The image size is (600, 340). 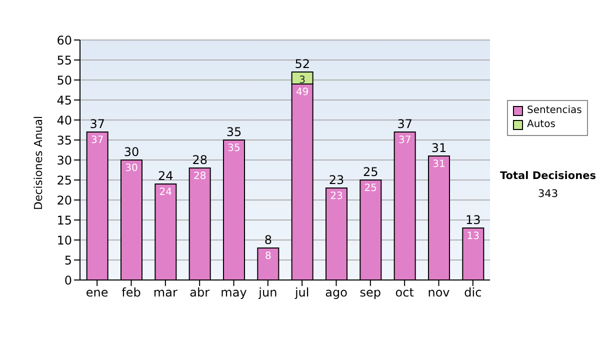 I want to click on data-label: 23, so click(x=336, y=196).